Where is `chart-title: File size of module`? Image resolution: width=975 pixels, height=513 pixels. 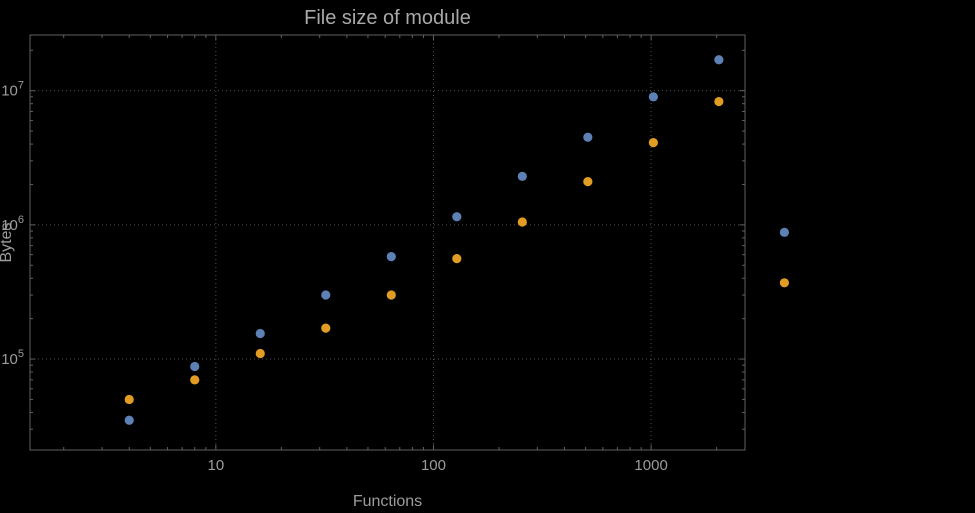 chart-title: File size of module is located at coordinates (387, 18).